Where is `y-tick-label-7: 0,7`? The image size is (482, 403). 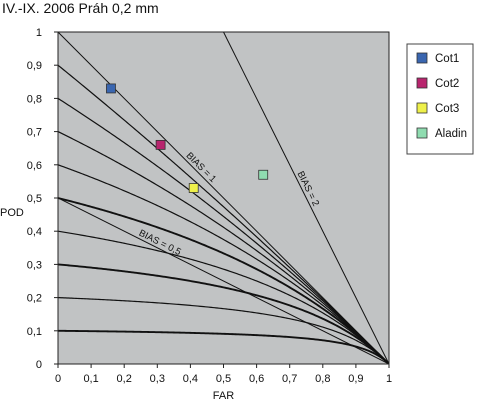
y-tick-label-7: 0,7 is located at coordinates (34, 133).